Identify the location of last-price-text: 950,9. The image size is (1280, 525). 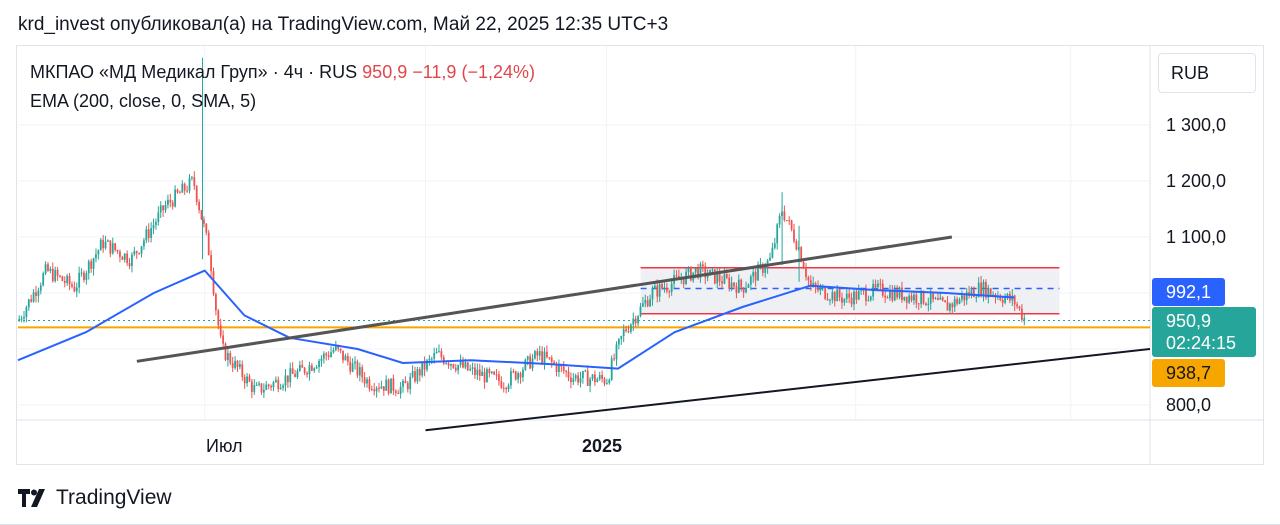
(1189, 321).